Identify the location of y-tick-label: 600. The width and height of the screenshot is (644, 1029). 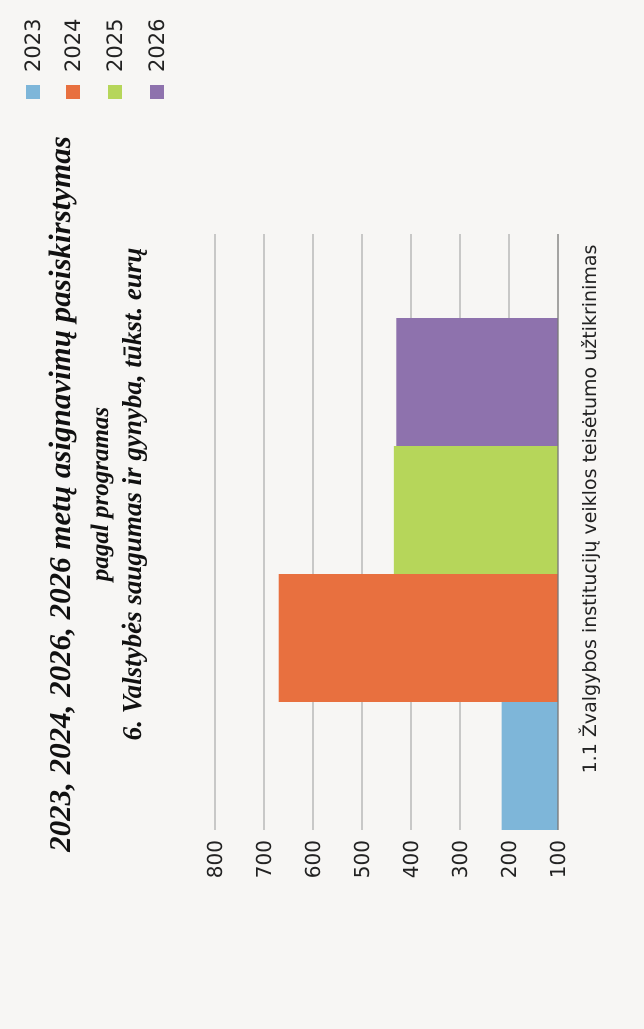
(313, 859).